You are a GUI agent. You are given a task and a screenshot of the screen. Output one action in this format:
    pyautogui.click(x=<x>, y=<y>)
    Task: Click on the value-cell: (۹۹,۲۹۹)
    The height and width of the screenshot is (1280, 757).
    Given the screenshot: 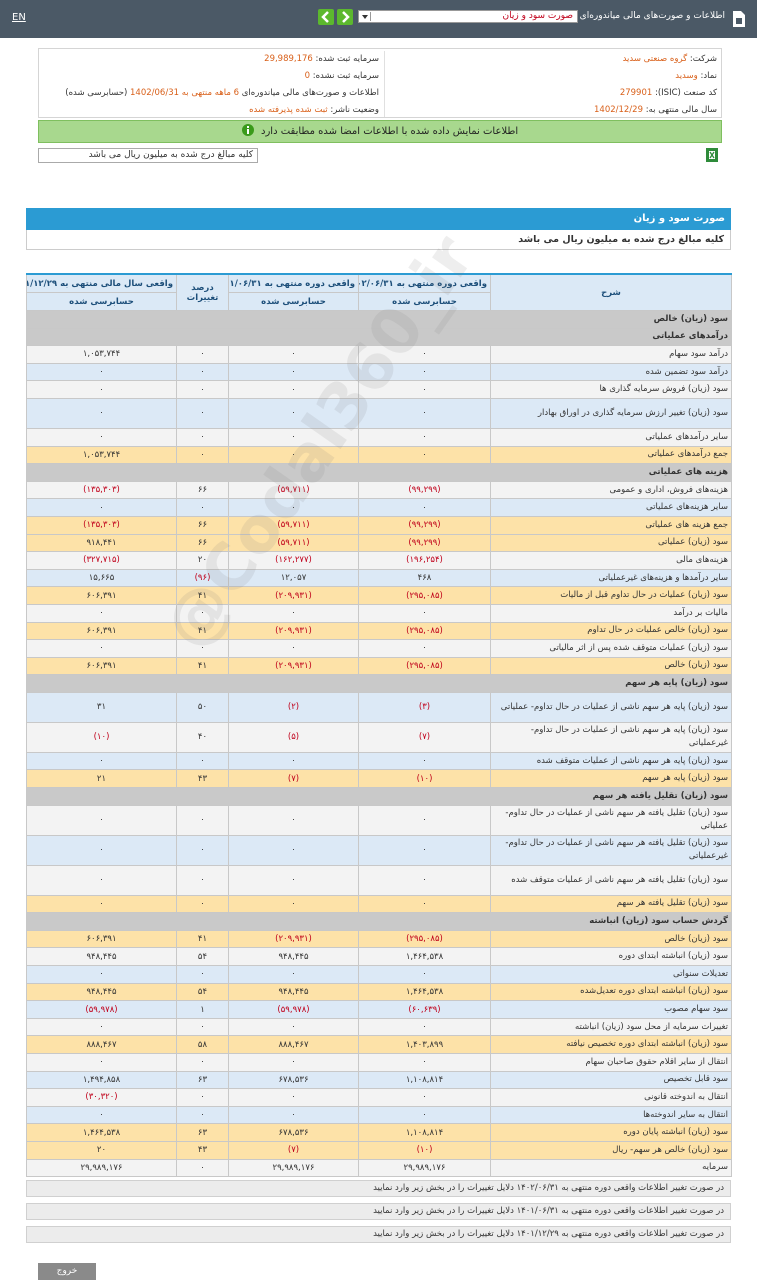 What is the action you would take?
    pyautogui.click(x=424, y=490)
    